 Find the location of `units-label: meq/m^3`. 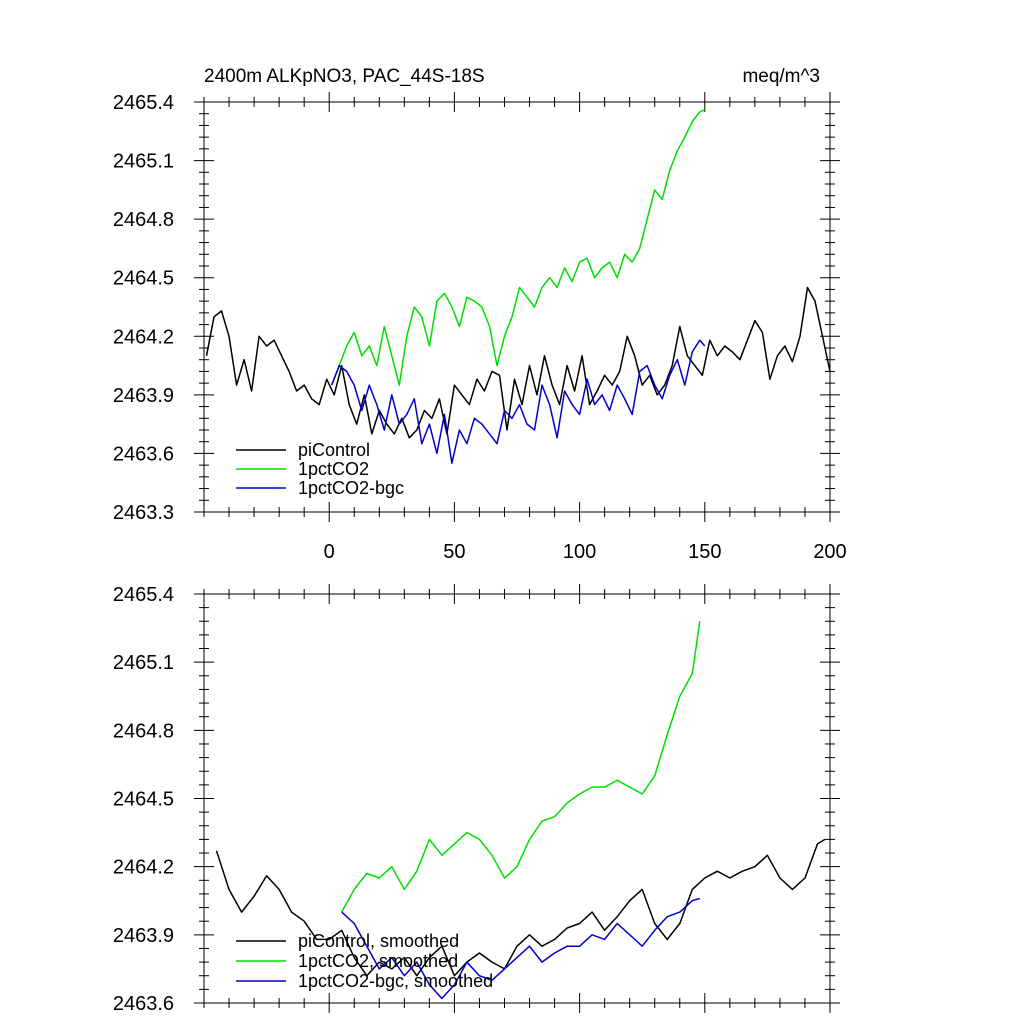

units-label: meq/m^3 is located at coordinates (781, 76).